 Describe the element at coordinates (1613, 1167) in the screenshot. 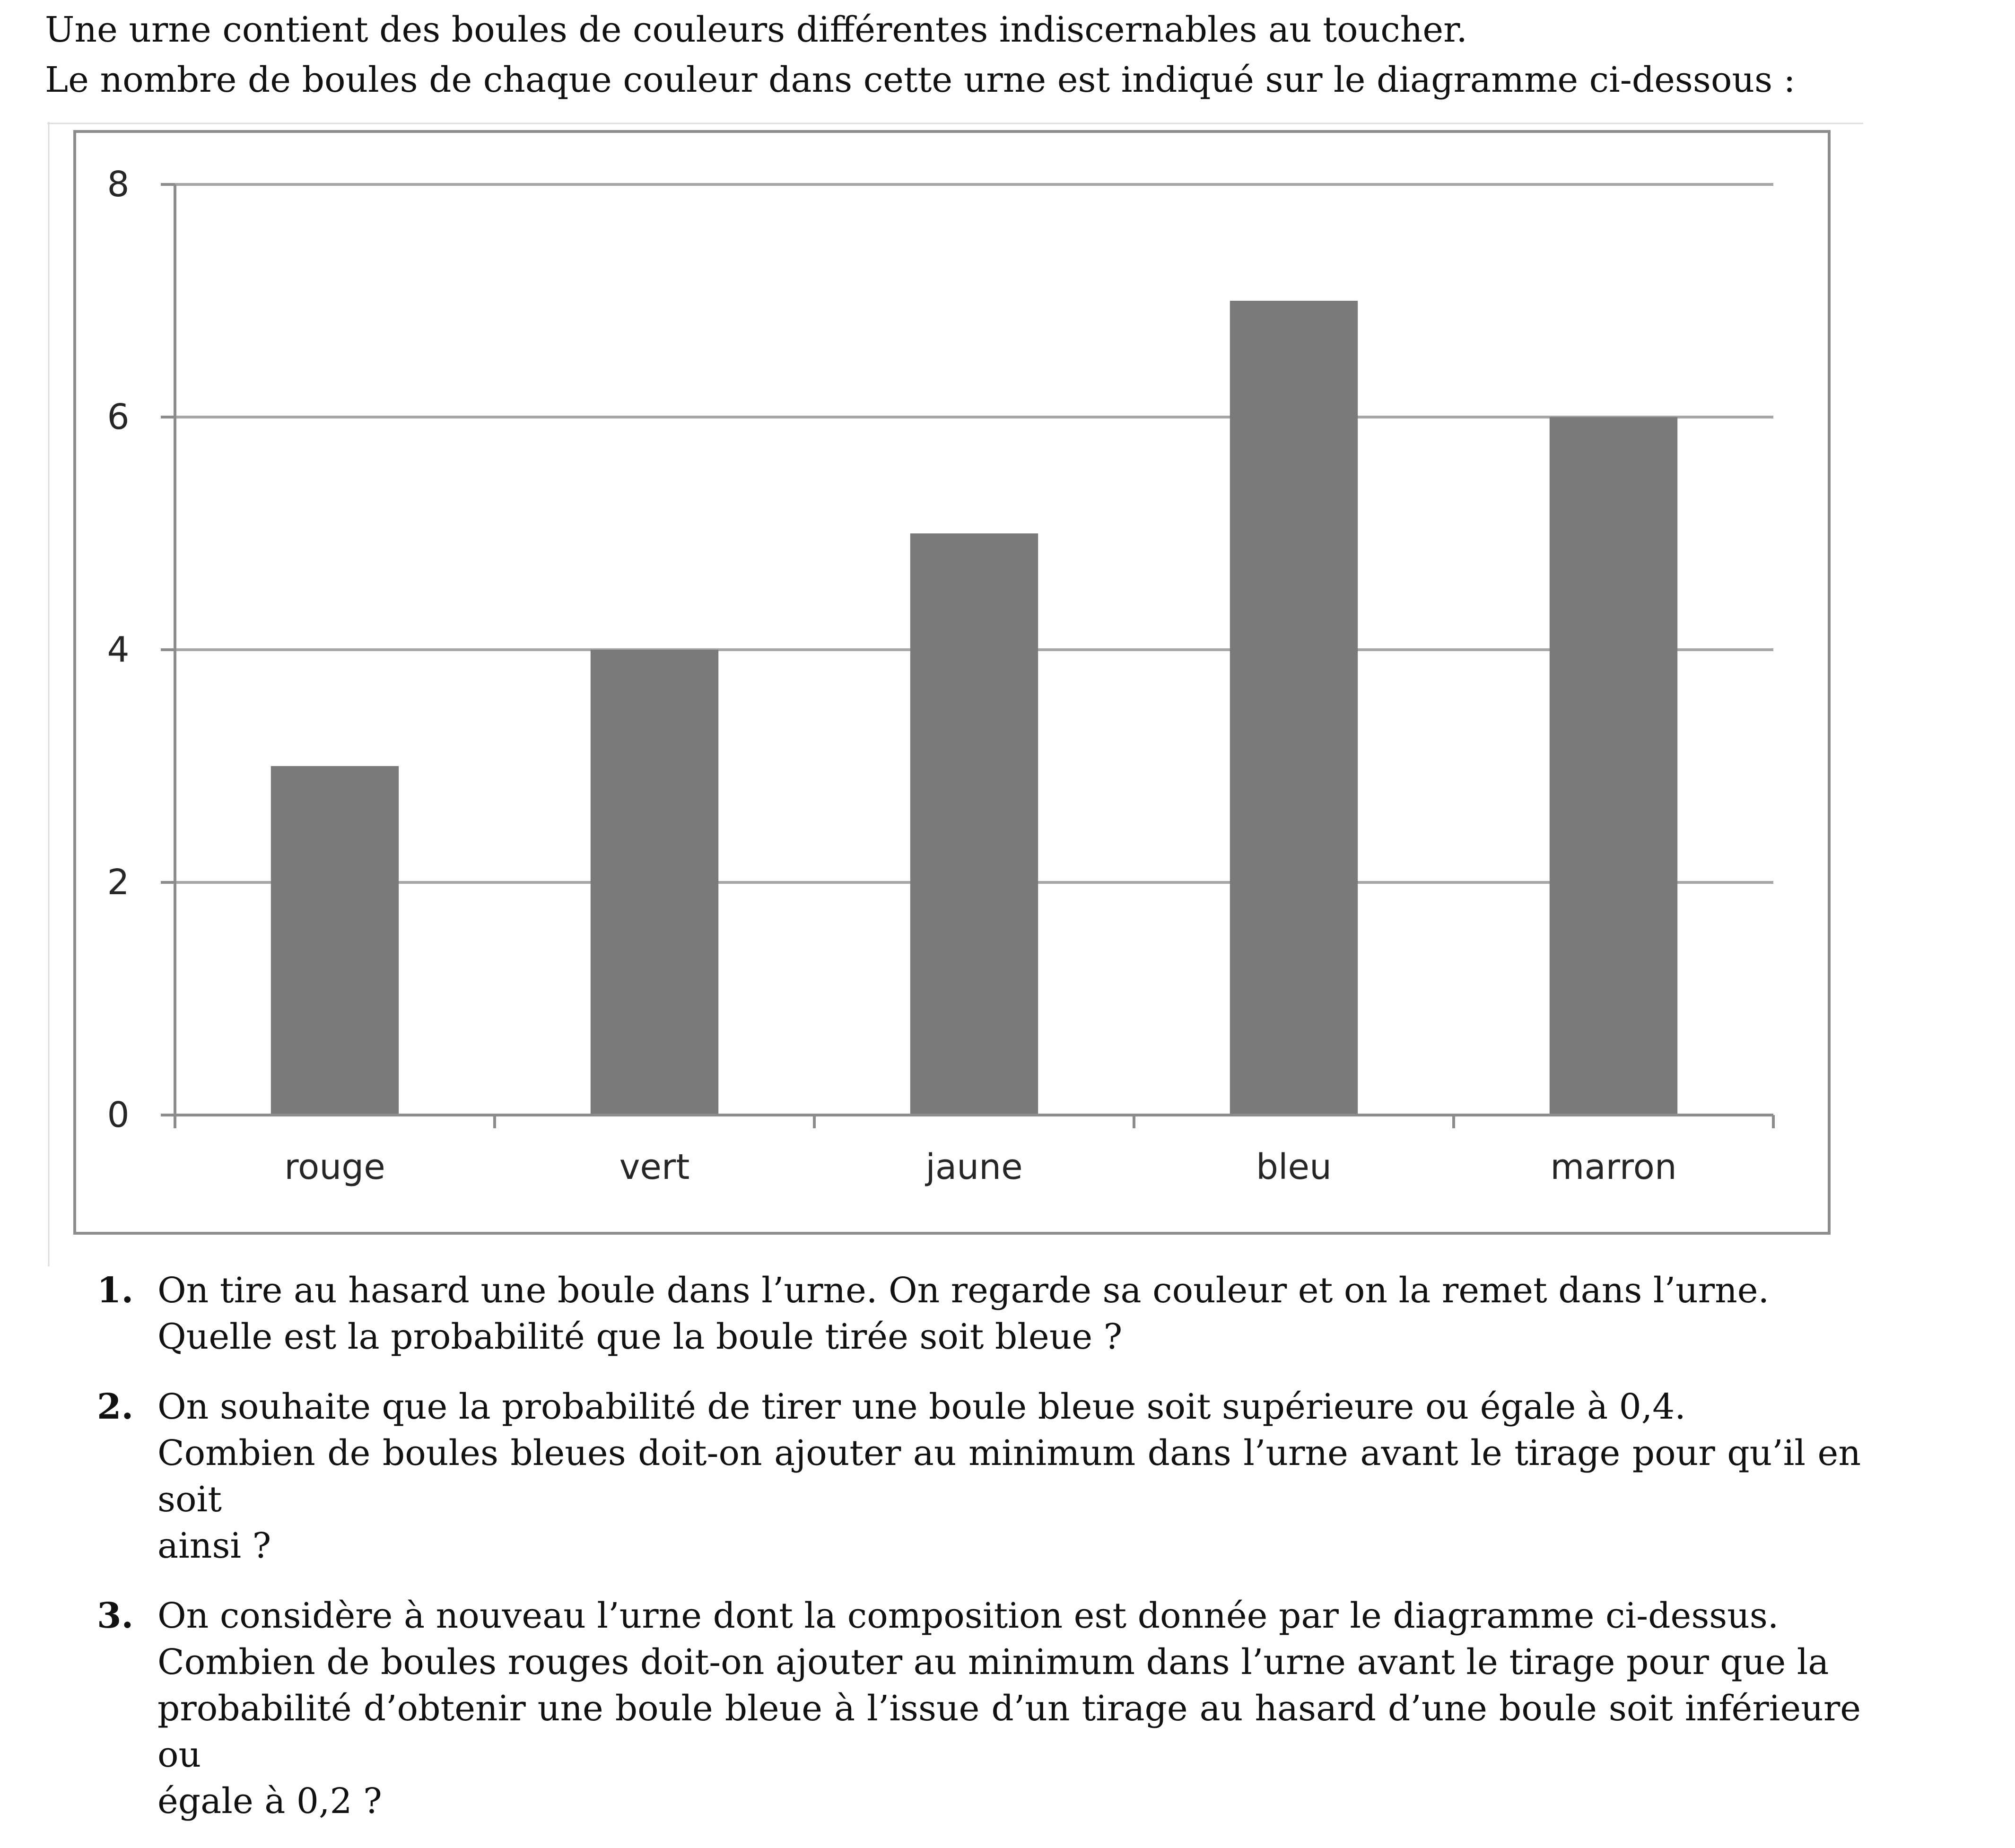

I see `x-tick-label: marron` at that location.